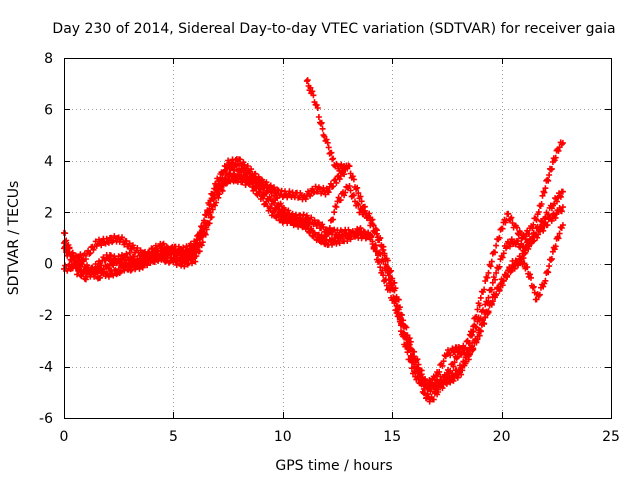  What do you see at coordinates (14, 238) in the screenshot?
I see `y-axis-label: SDTVAR / TECUs` at bounding box center [14, 238].